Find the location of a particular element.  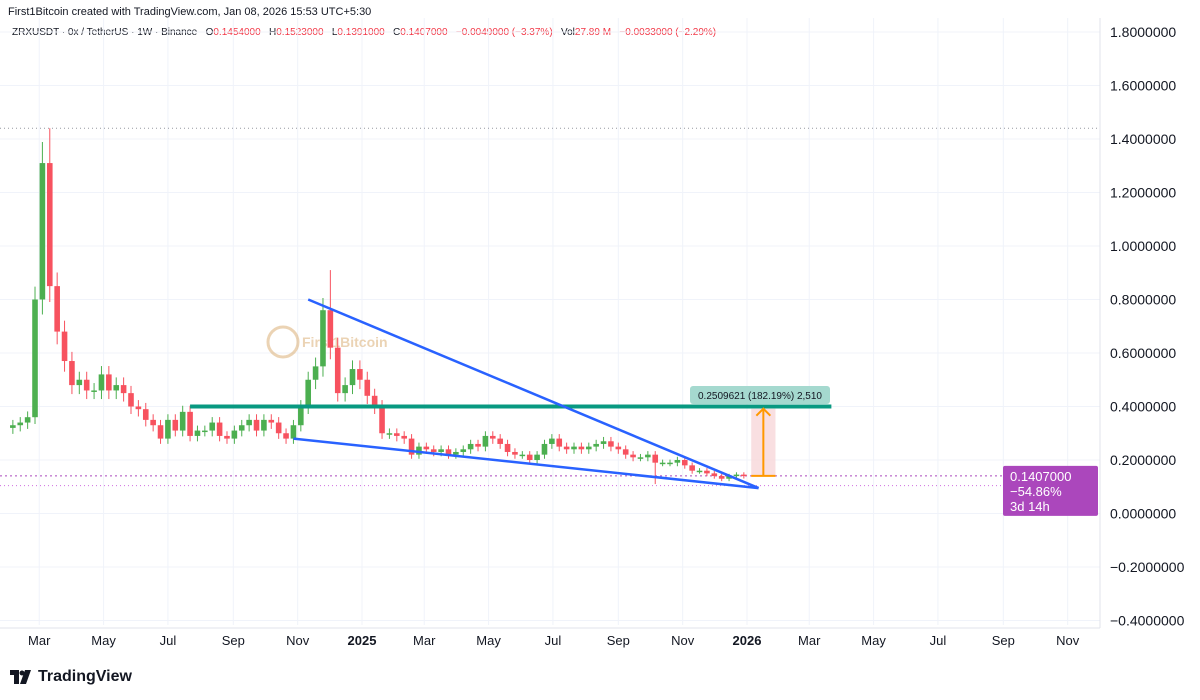

upper-trendline is located at coordinates (533, 394).